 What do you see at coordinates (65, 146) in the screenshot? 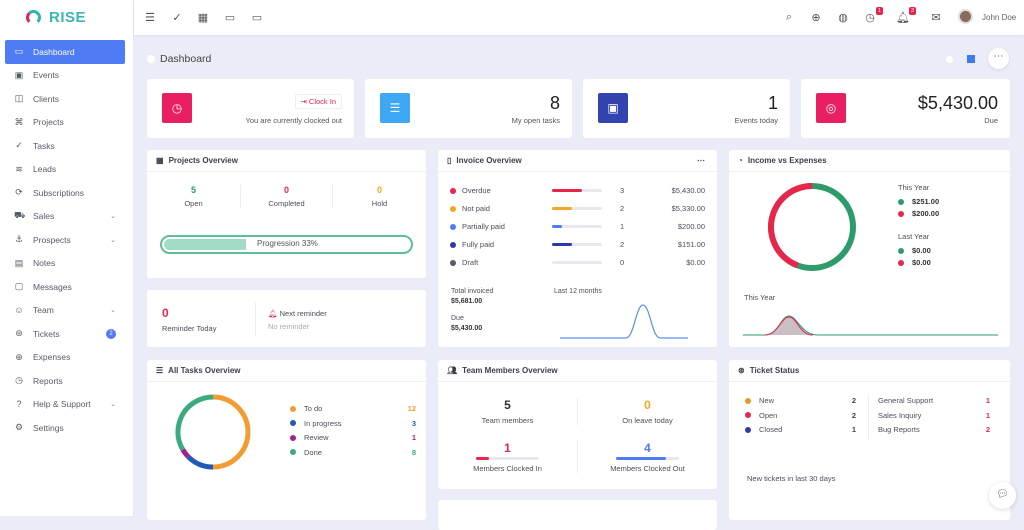
I see `sidebar-item-tasks: ✓ Tasks` at bounding box center [65, 146].